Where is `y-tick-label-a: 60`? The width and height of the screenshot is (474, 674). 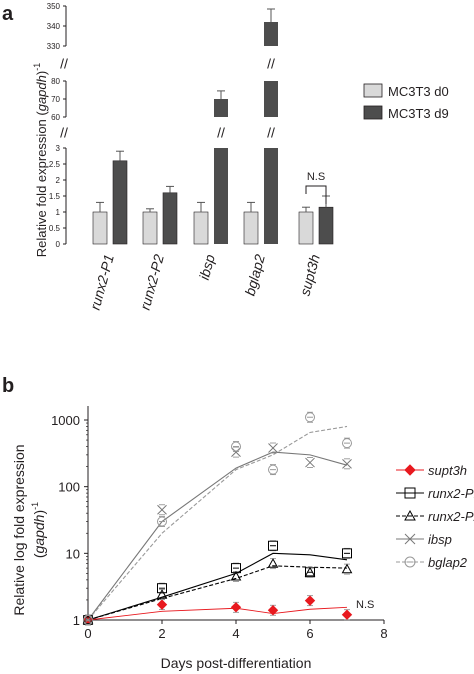
y-tick-label-a: 60 is located at coordinates (55, 117).